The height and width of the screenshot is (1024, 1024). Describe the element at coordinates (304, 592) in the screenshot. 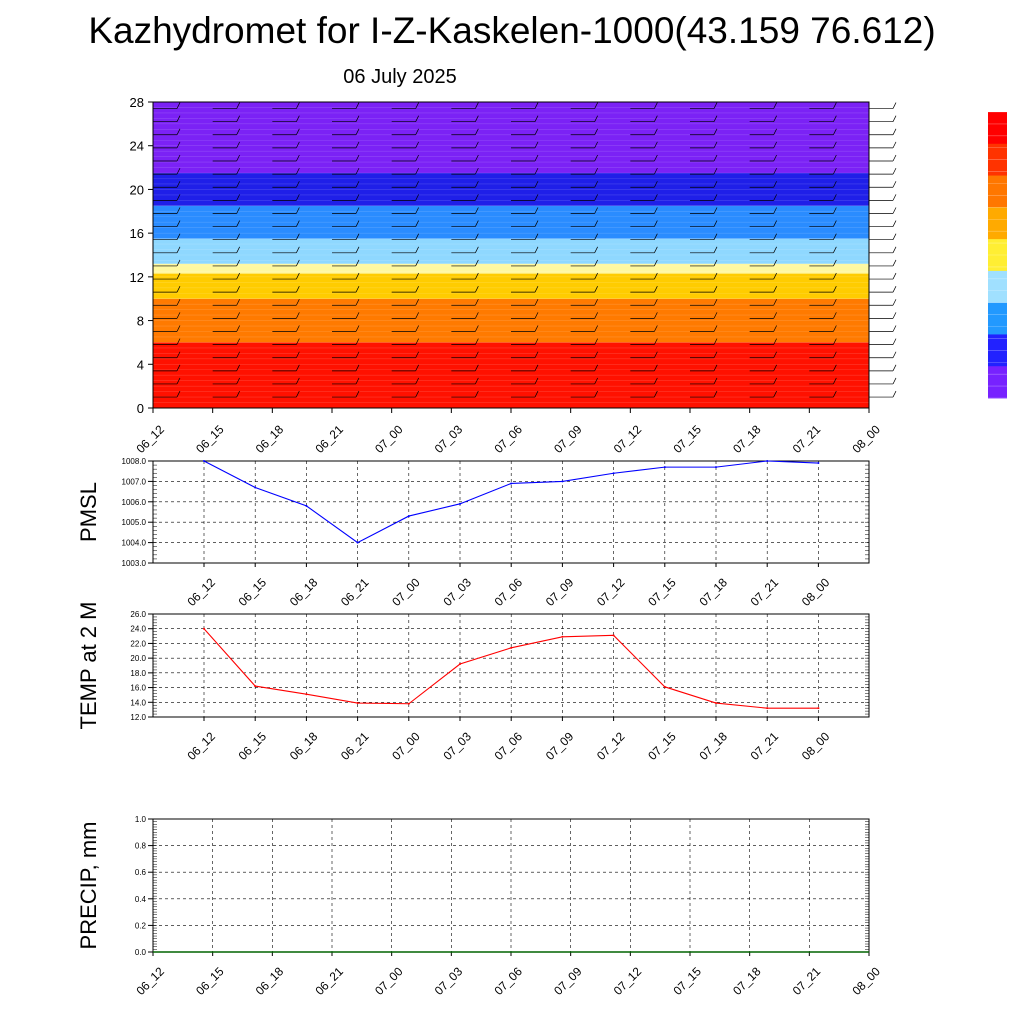

I see `x-tick-label: 06_18` at that location.